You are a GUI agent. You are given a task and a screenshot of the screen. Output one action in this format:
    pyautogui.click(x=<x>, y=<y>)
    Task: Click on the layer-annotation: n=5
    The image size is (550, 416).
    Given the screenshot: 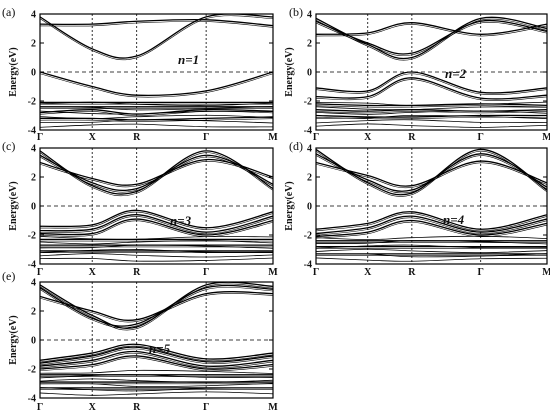 What is the action you would take?
    pyautogui.click(x=160, y=348)
    